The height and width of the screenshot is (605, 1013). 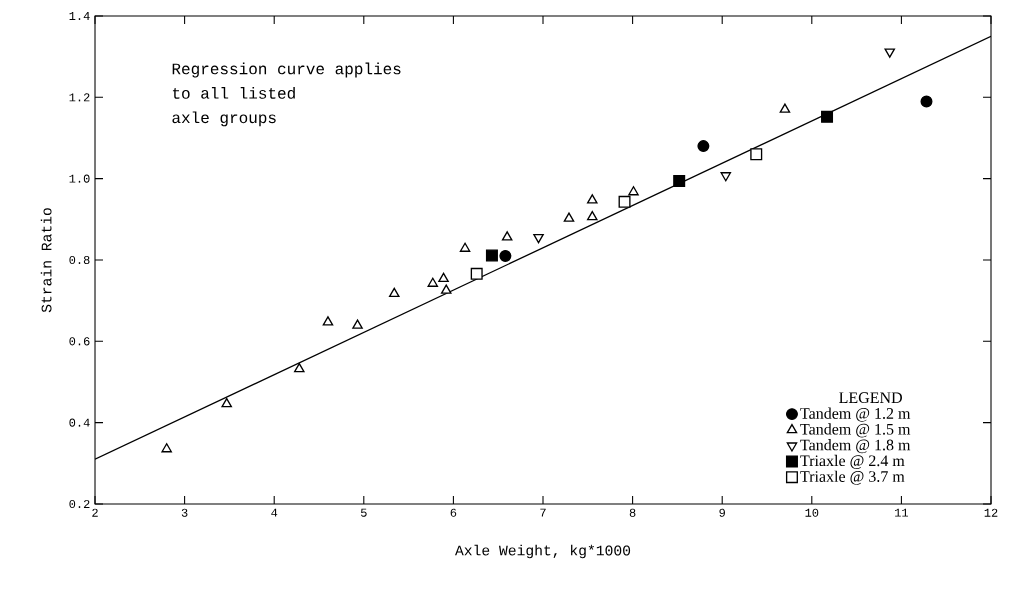 What do you see at coordinates (79, 260) in the screenshot?
I see `y-tick-label: 0.8` at bounding box center [79, 260].